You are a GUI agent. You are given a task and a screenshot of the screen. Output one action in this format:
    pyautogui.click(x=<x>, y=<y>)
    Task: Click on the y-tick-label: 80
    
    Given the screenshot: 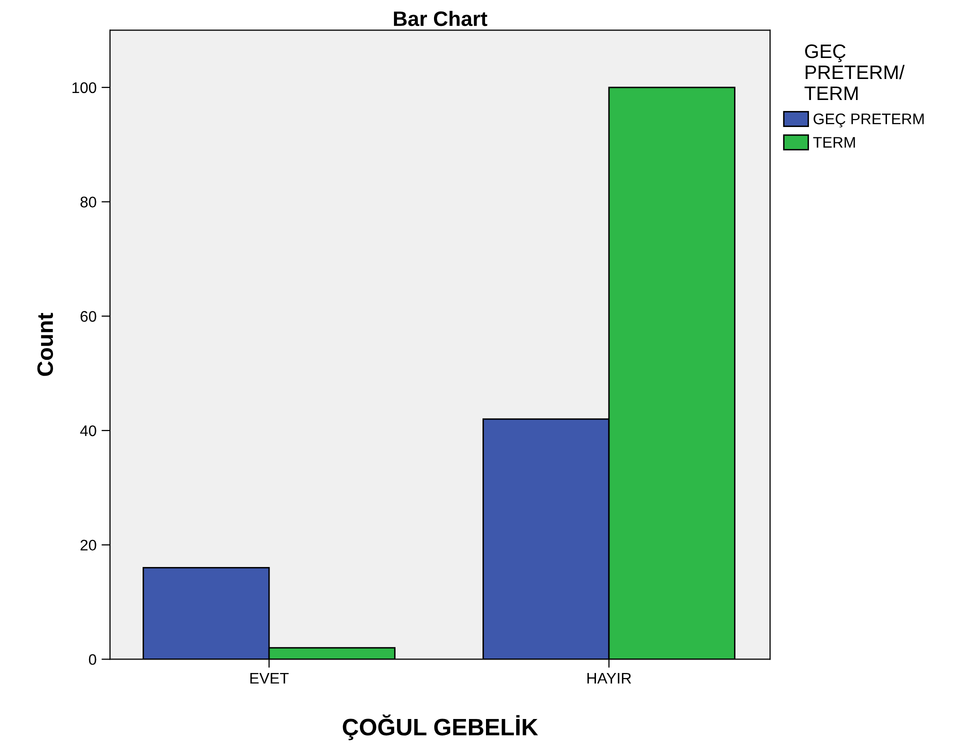 What is the action you would take?
    pyautogui.click(x=88, y=202)
    